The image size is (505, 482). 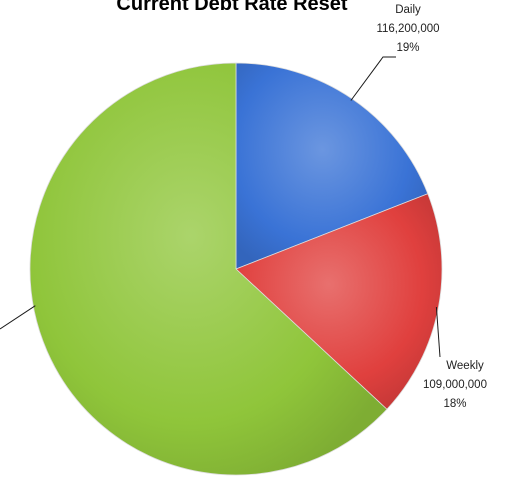 What do you see at coordinates (373, 78) in the screenshot?
I see `leader-line-daily` at bounding box center [373, 78].